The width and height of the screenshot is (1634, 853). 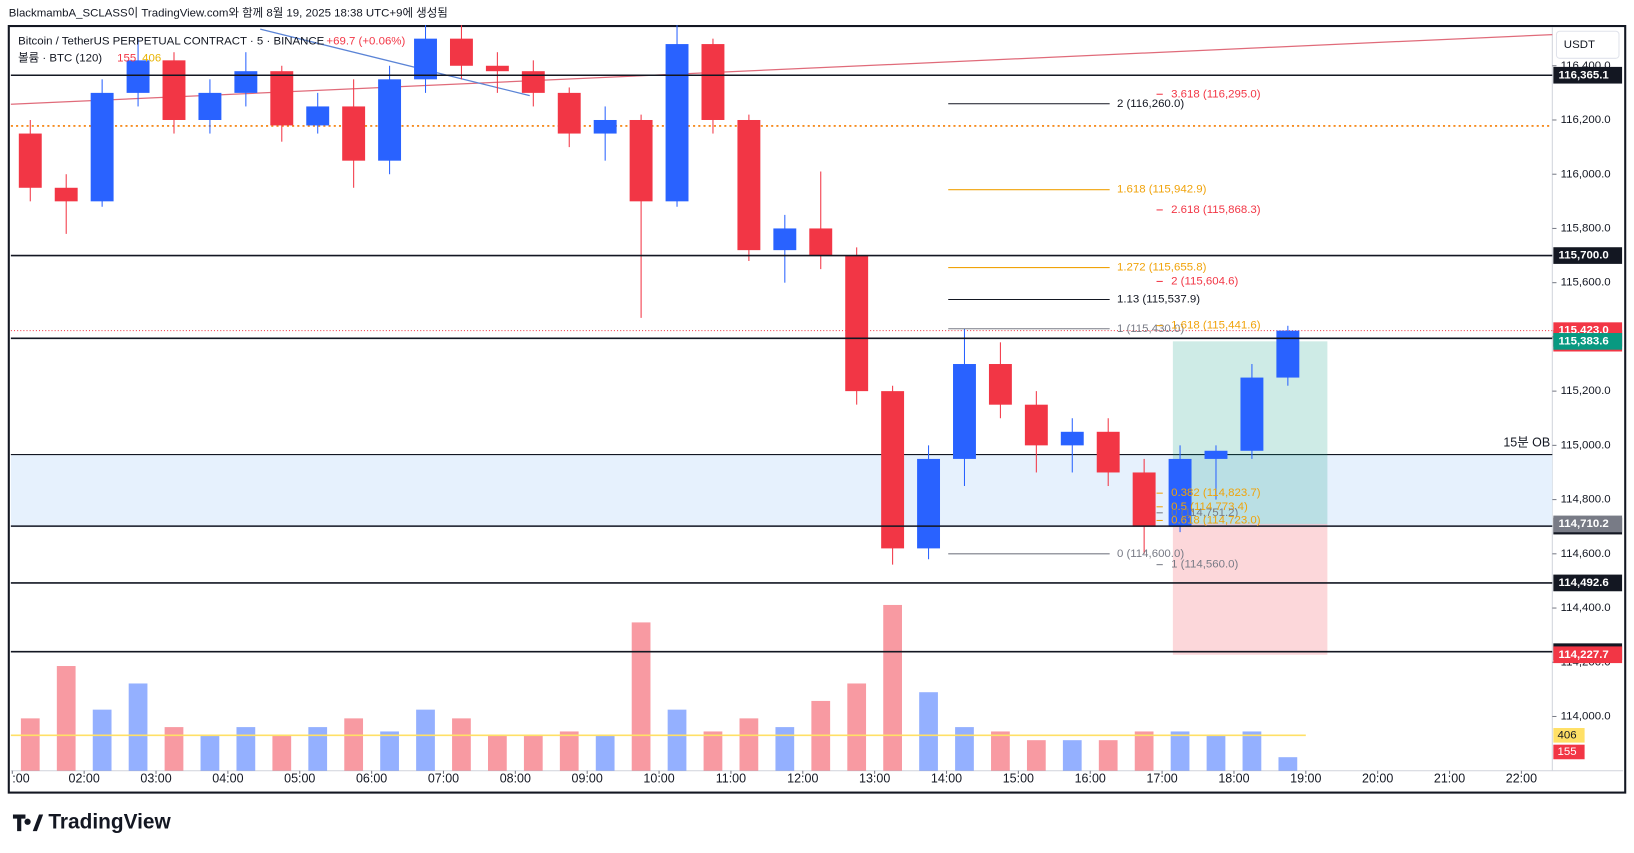 What do you see at coordinates (1162, 268) in the screenshot?
I see `fib-label: 1.272 (115,655.8)` at bounding box center [1162, 268].